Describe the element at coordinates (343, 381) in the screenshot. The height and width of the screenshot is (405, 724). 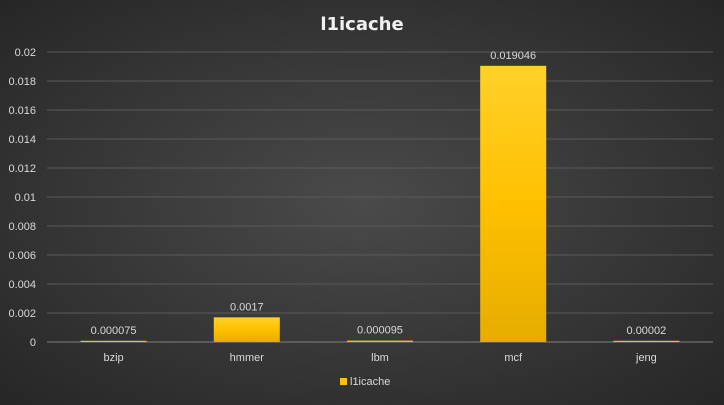
I see `legend-swatch` at that location.